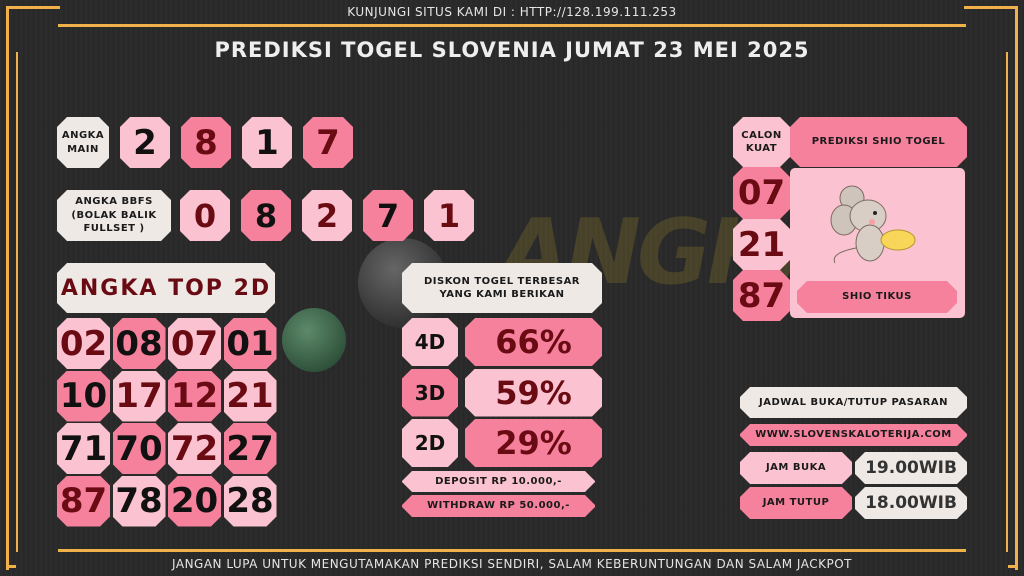  What do you see at coordinates (250, 501) in the screenshot?
I see `top-2d-number: 28` at bounding box center [250, 501].